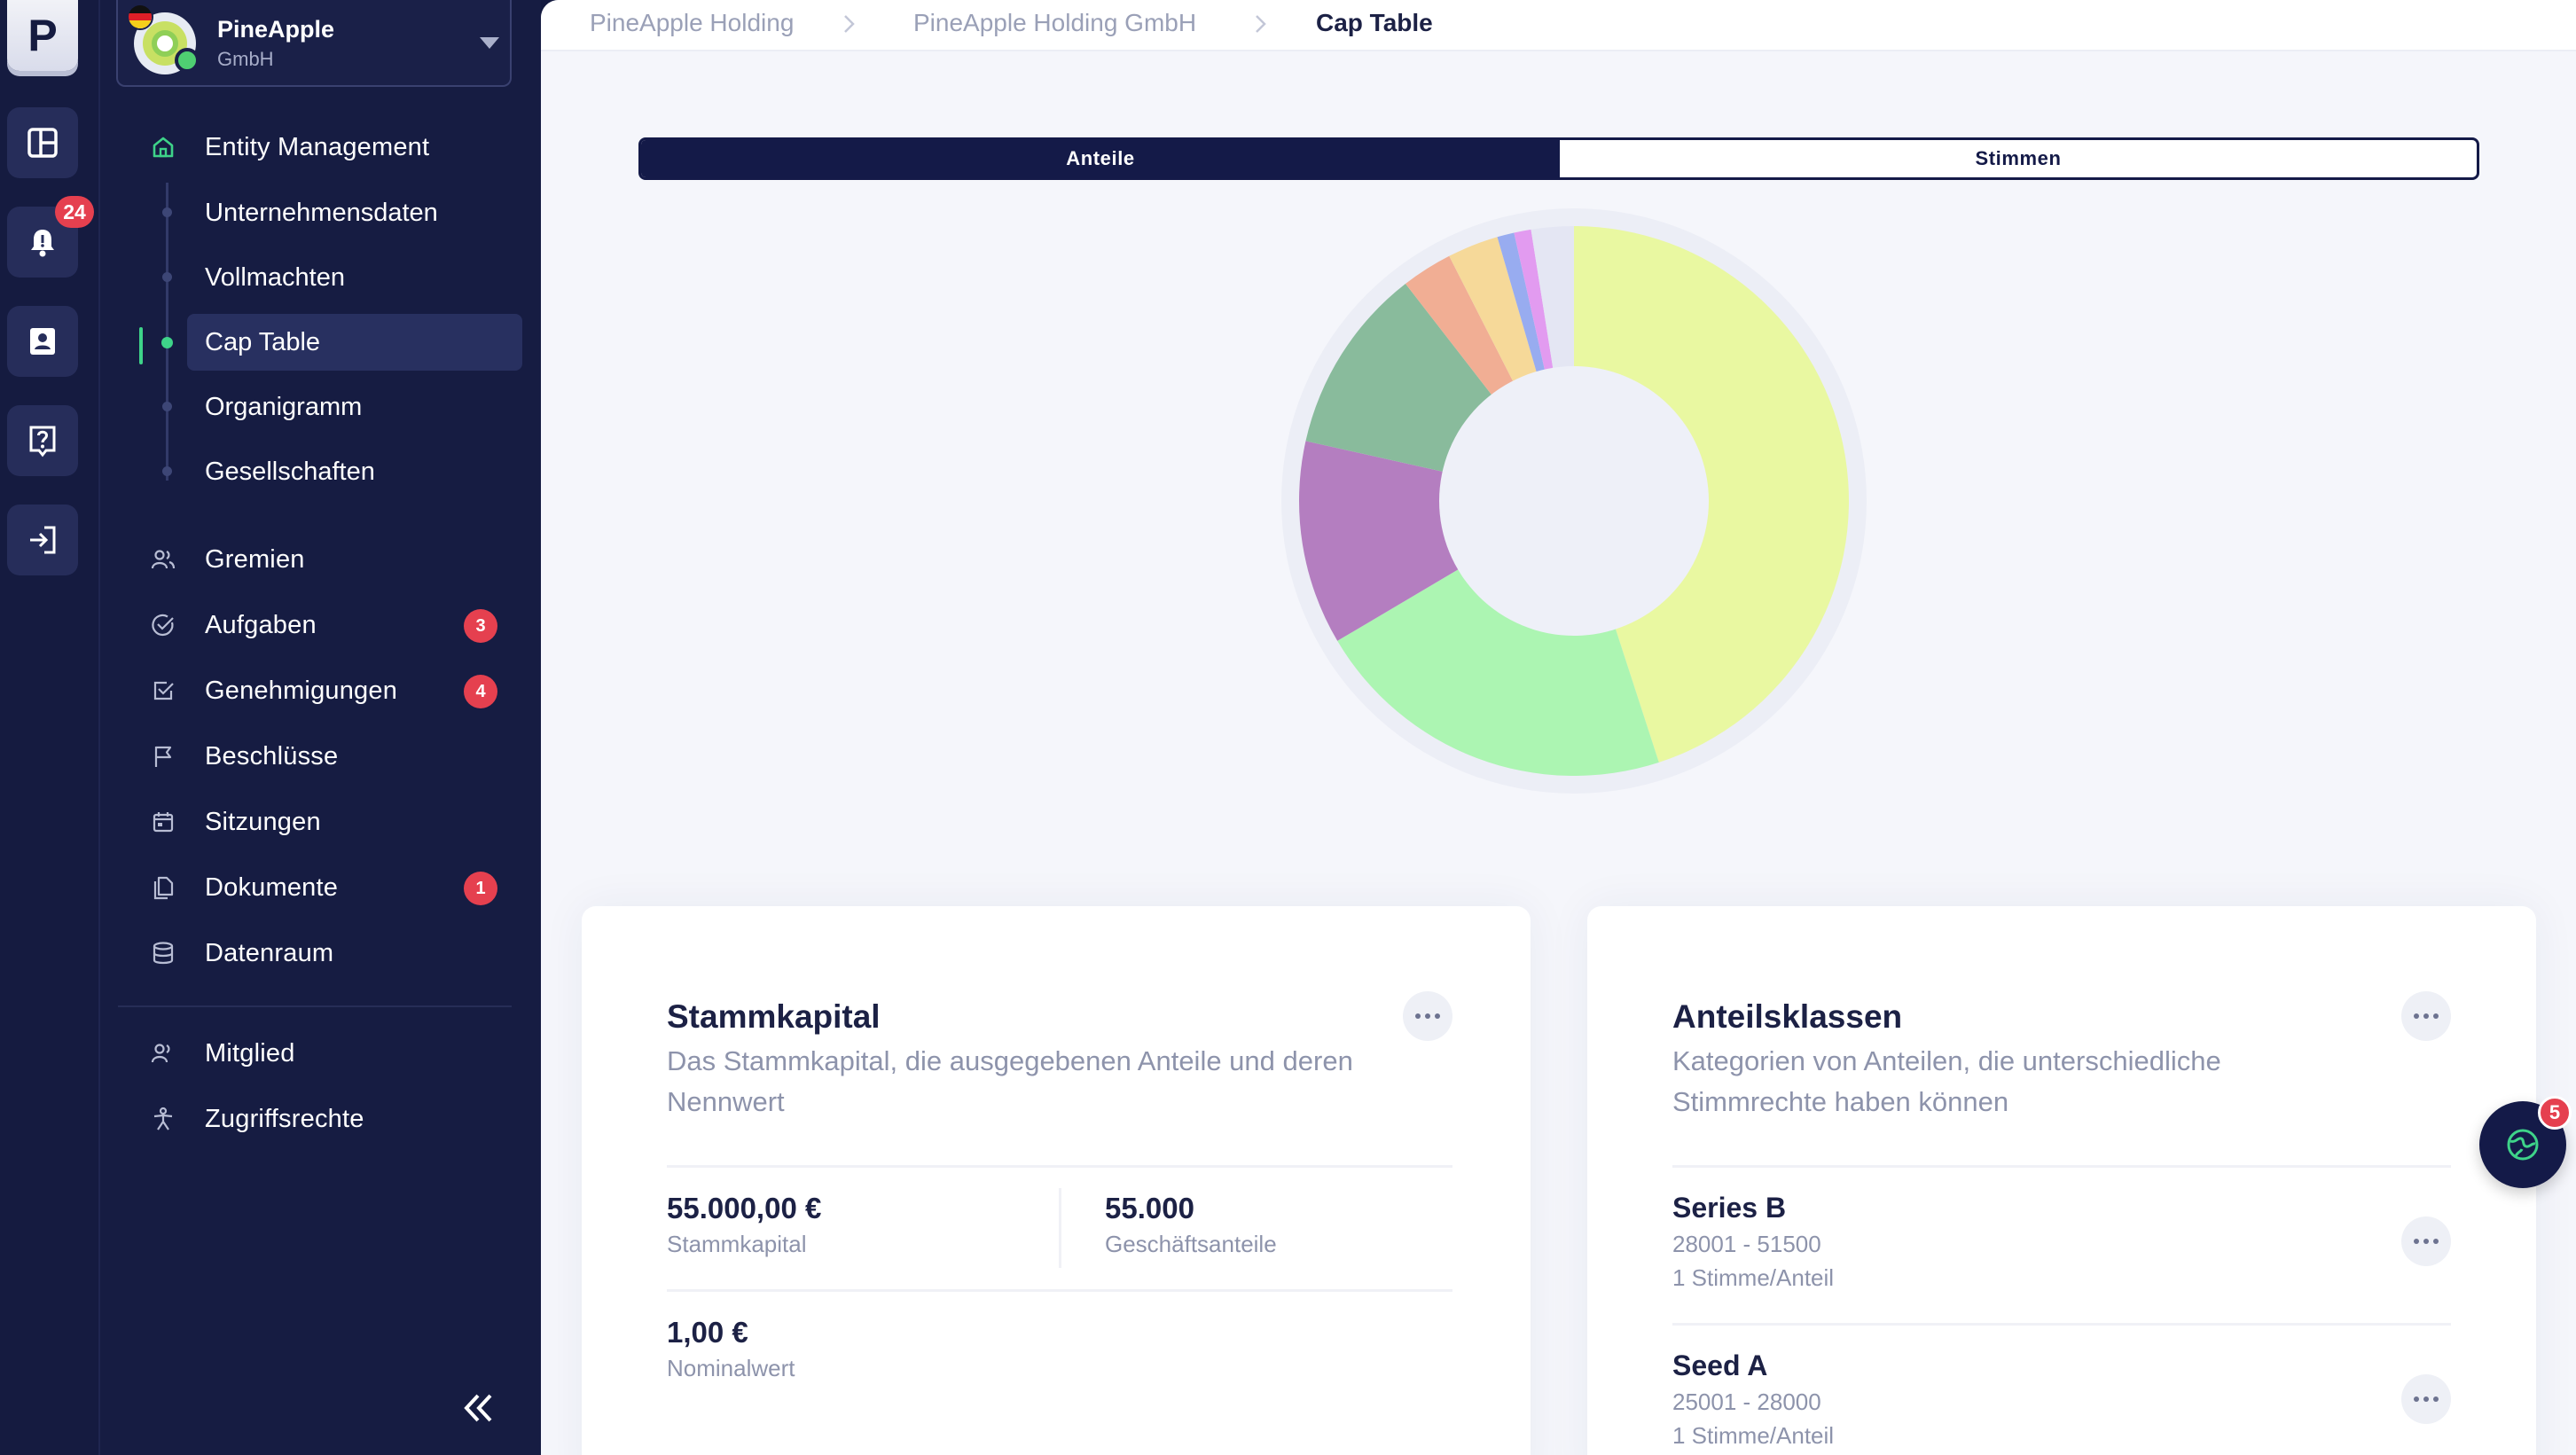  Describe the element at coordinates (320, 559) in the screenshot. I see `nav-gremien: Gremien` at that location.